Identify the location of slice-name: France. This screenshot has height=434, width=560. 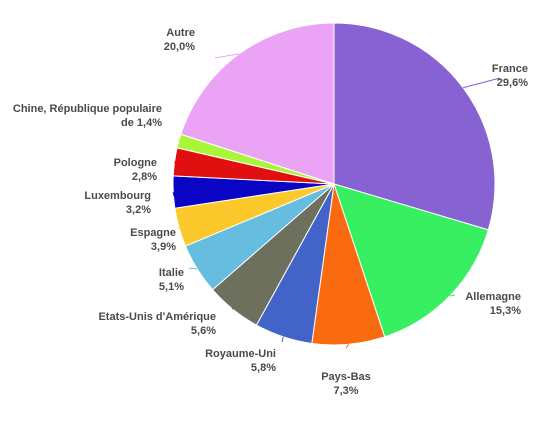
(510, 69).